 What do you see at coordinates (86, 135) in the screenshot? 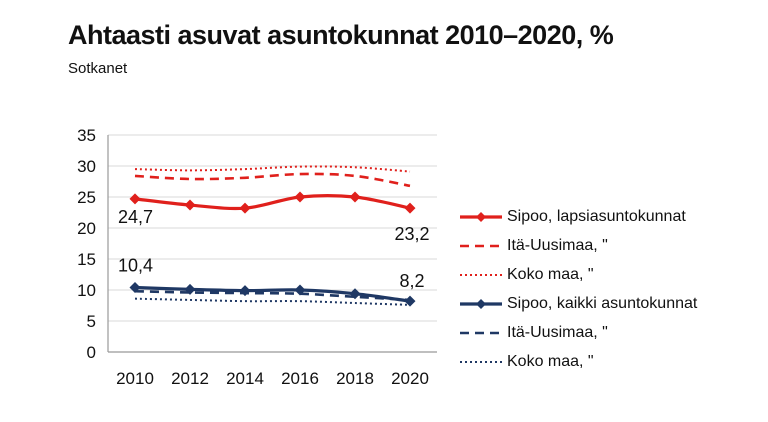
I see `y-tick-label: 35` at bounding box center [86, 135].